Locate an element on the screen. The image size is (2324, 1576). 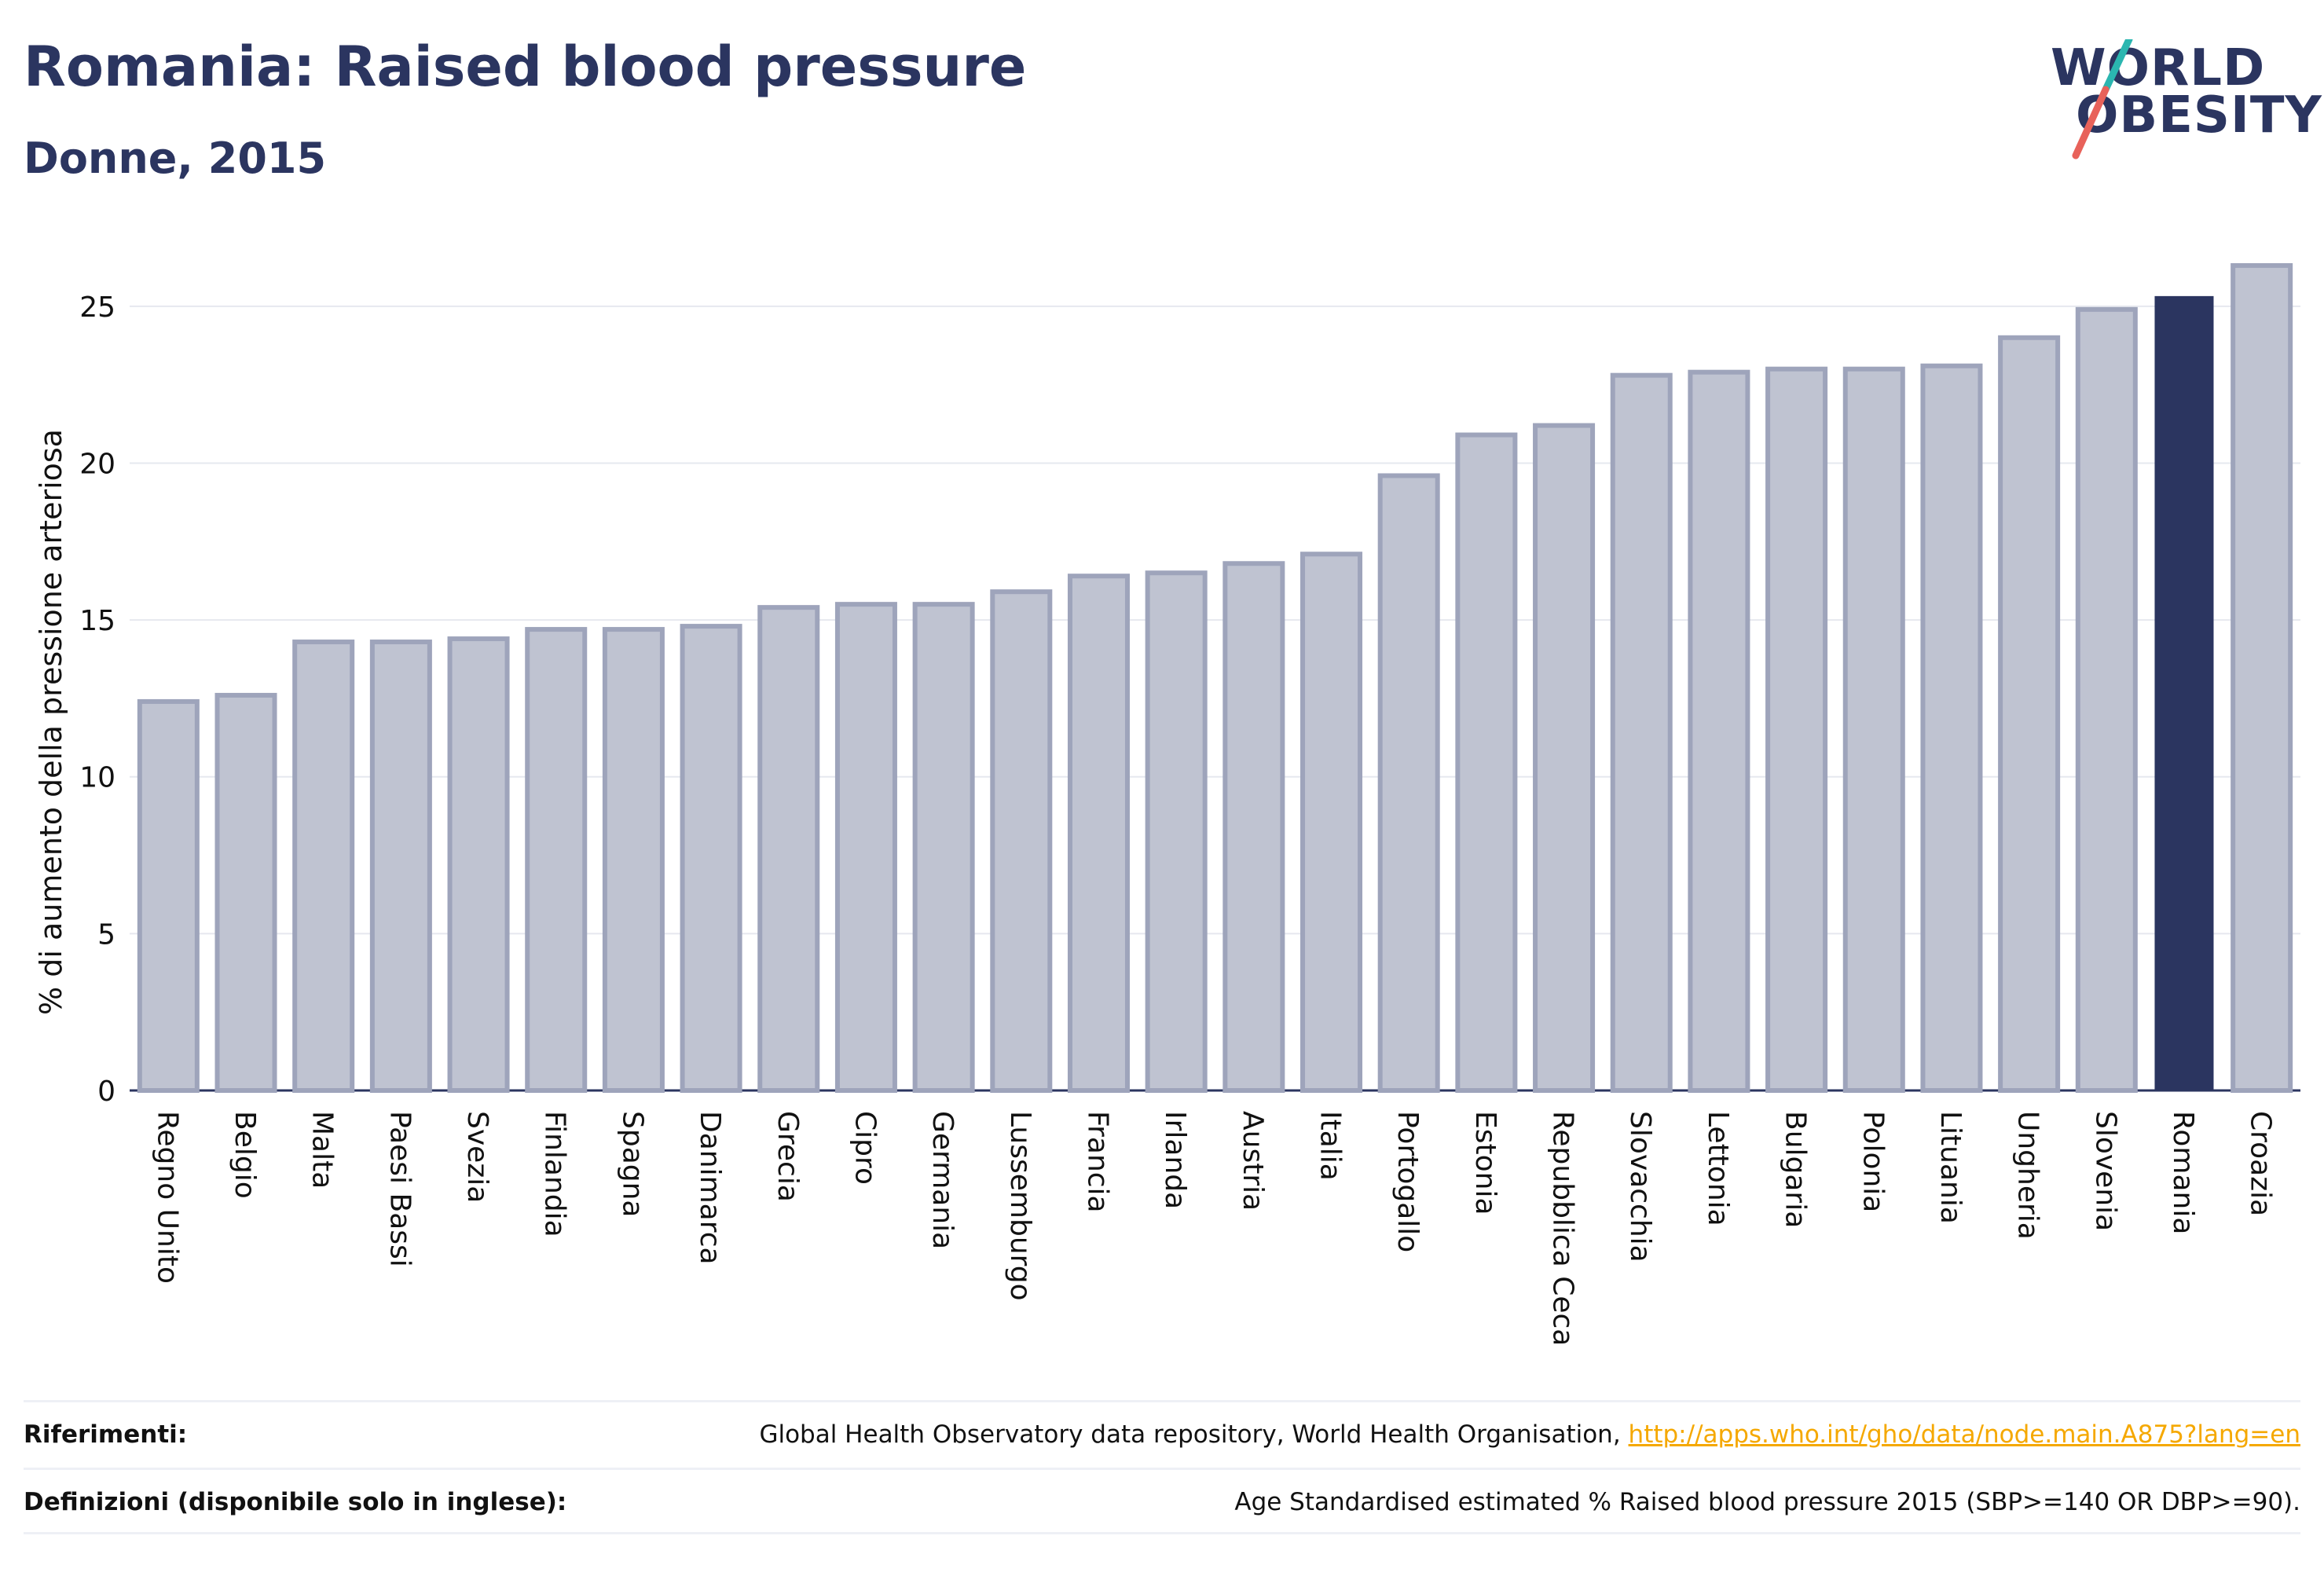
x-tick-label: Paesi Bassi is located at coordinates (399, 1189).